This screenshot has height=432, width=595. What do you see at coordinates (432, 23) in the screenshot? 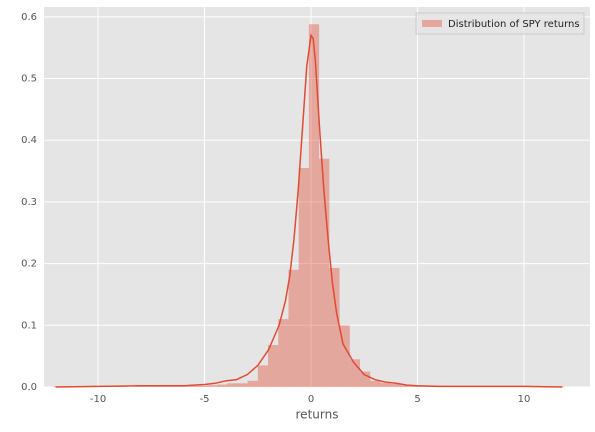
I see `legend-swatch` at bounding box center [432, 23].